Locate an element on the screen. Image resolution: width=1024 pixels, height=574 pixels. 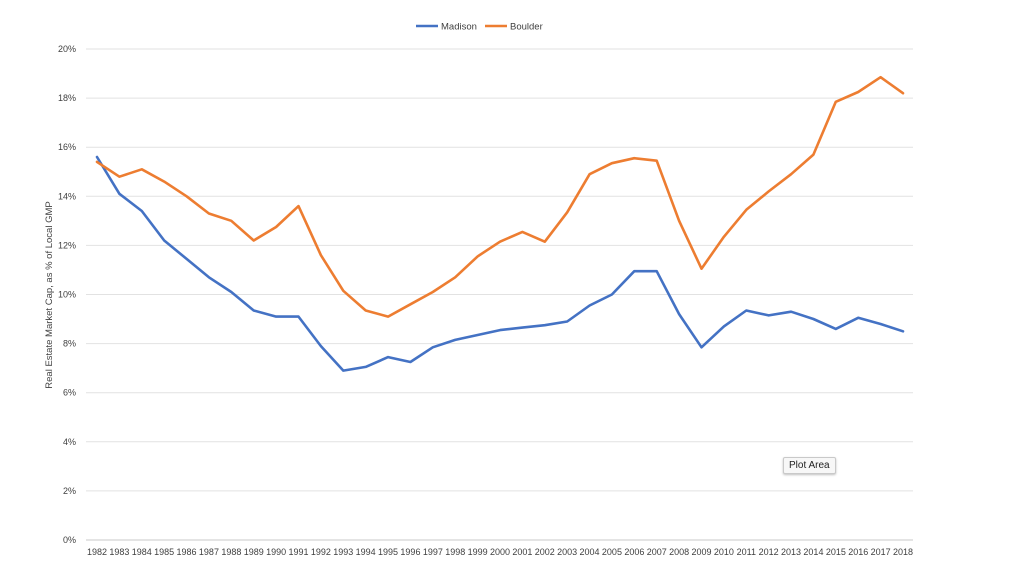
x-tick-label: 2012 is located at coordinates (769, 552).